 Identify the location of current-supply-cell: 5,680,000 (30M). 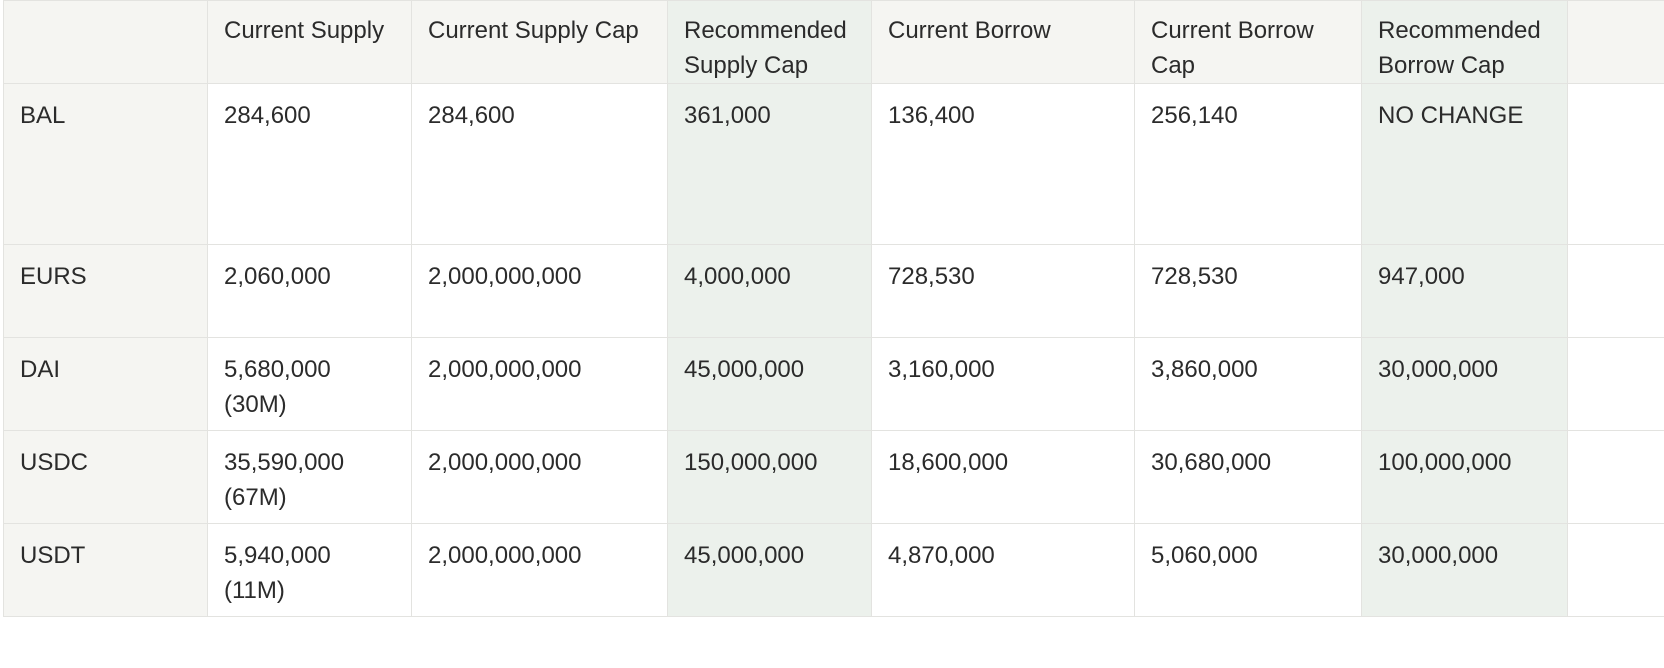
(309, 384).